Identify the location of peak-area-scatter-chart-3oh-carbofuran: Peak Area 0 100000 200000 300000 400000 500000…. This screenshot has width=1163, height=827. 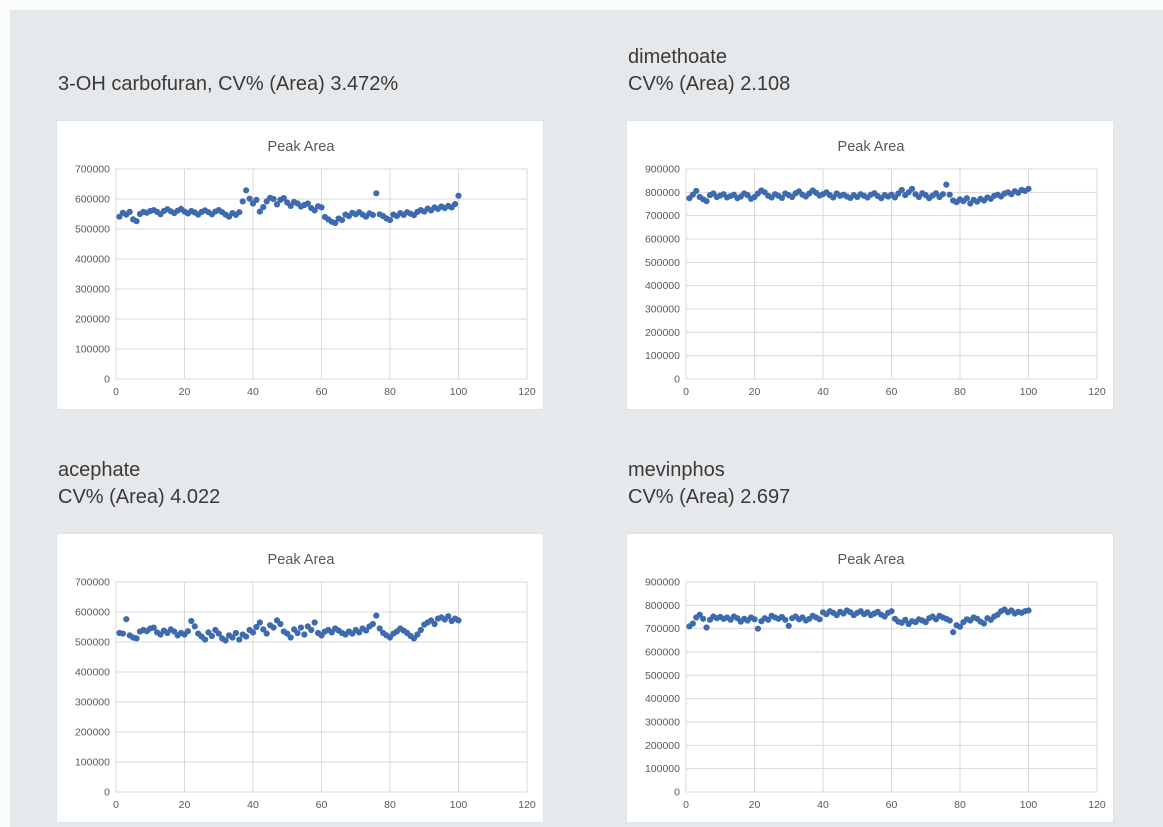
(305, 268).